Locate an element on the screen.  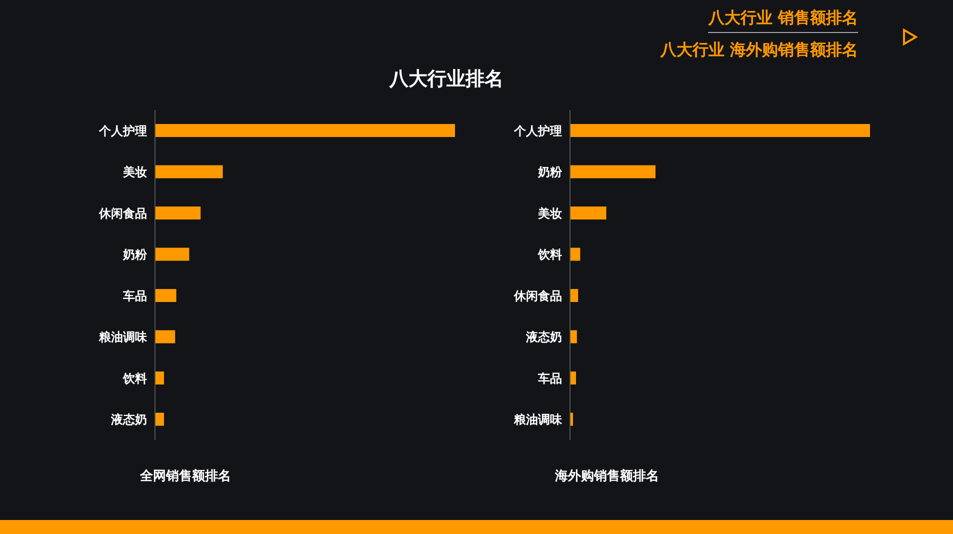
chart-title: 八大行业排名 is located at coordinates (446, 79).